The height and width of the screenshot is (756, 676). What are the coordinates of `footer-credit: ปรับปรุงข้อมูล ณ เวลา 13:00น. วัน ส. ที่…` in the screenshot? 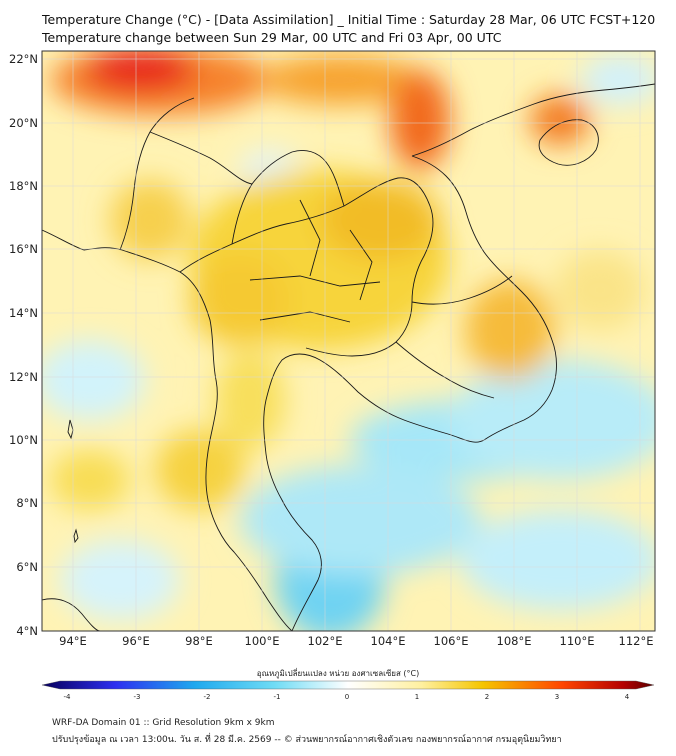 It's located at (307, 740).